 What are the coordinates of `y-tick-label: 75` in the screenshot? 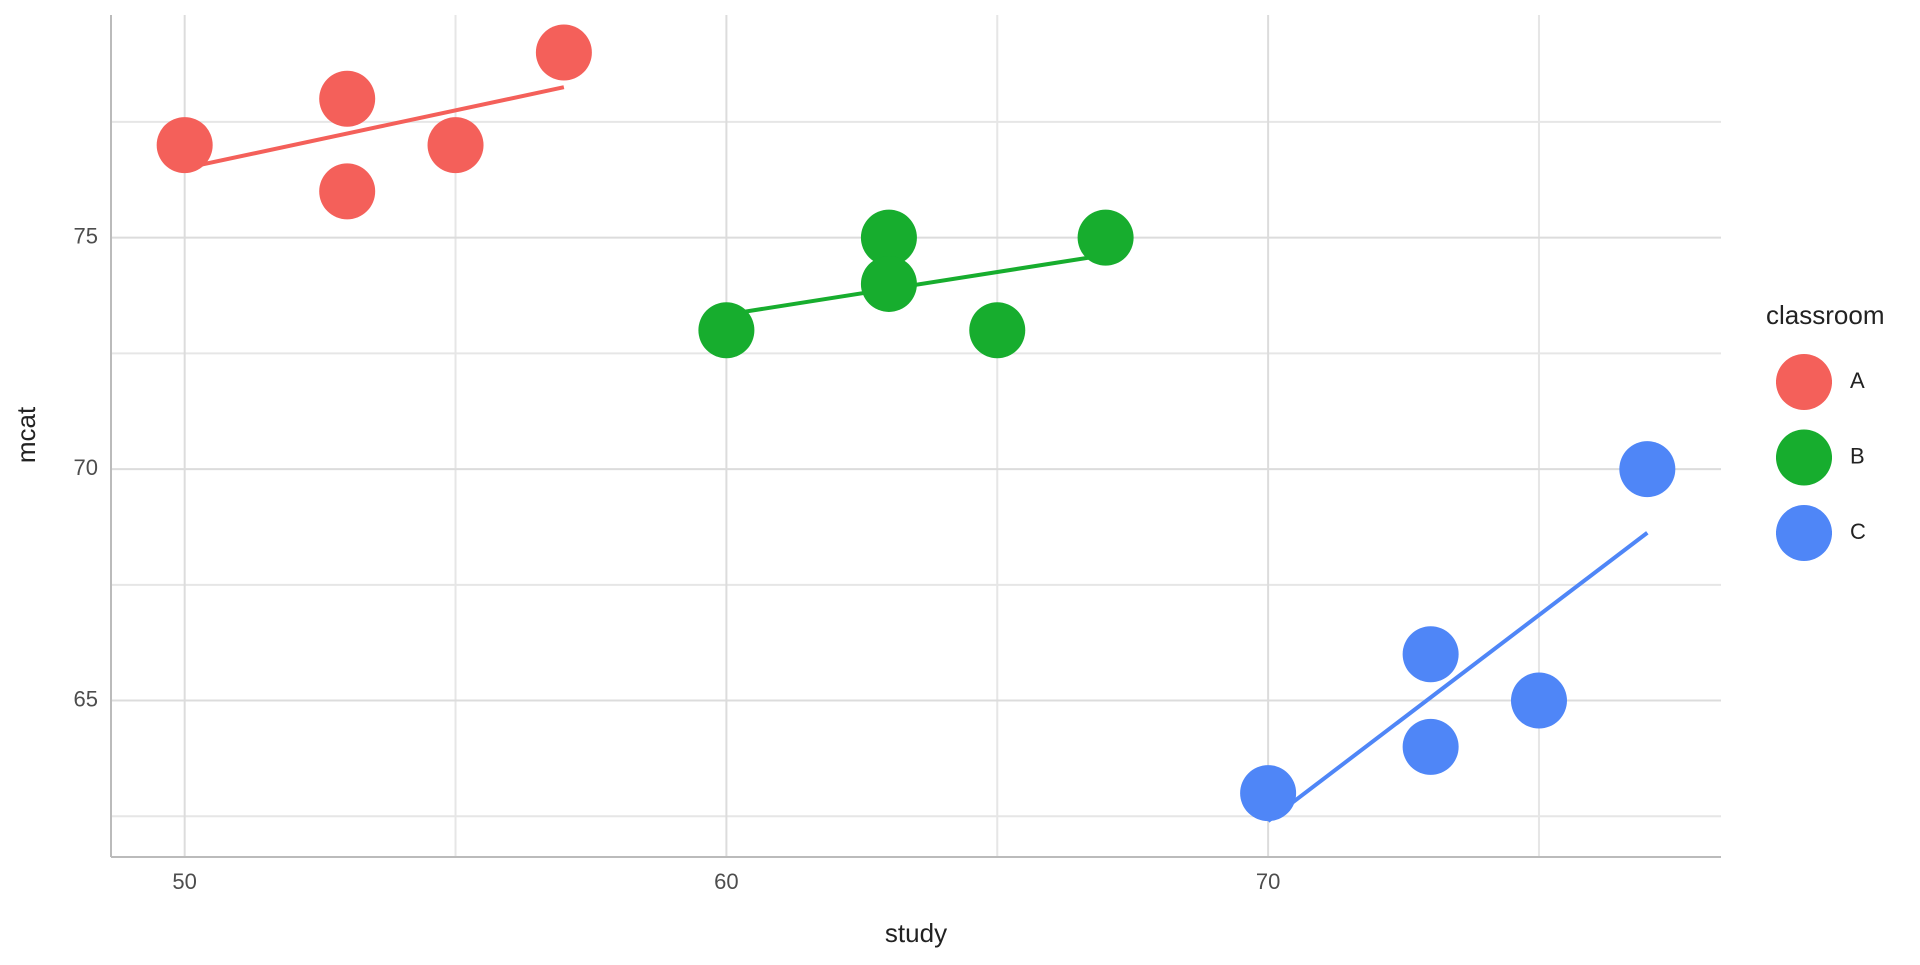 It's located at (86, 235).